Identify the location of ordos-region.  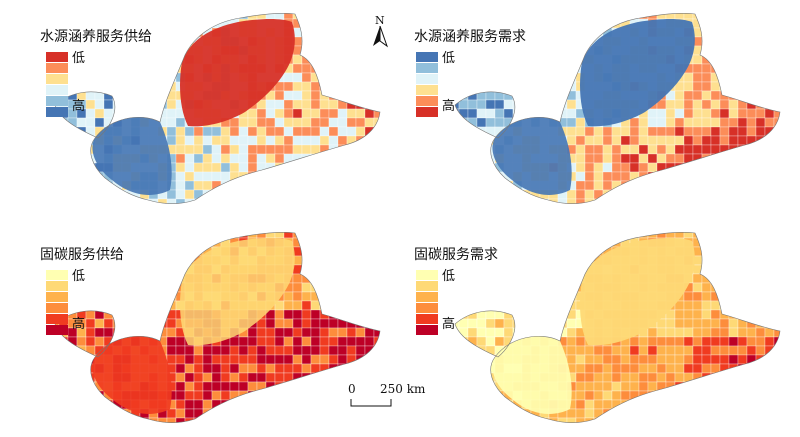
(237, 292).